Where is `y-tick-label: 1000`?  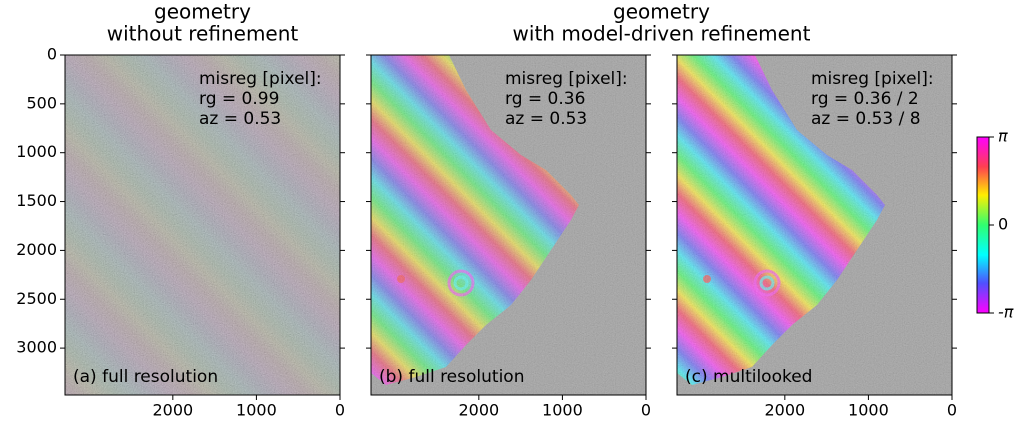 y-tick-label: 1000 is located at coordinates (36, 151).